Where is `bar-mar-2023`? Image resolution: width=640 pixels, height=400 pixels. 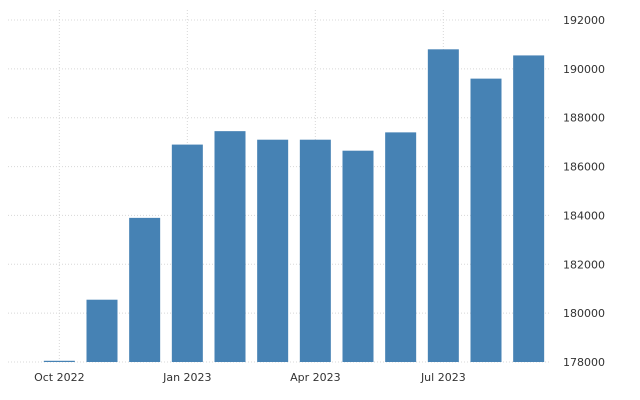
bar-mar-2023 is located at coordinates (273, 250).